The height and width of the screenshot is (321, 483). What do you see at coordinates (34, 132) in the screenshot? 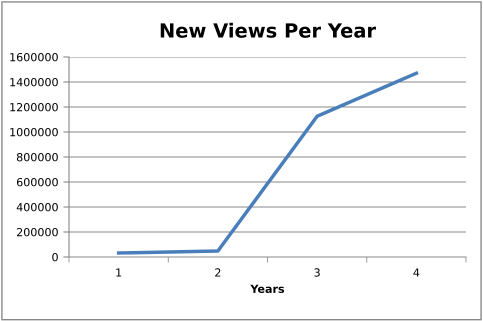
I see `y-tick-label: 1000000` at bounding box center [34, 132].